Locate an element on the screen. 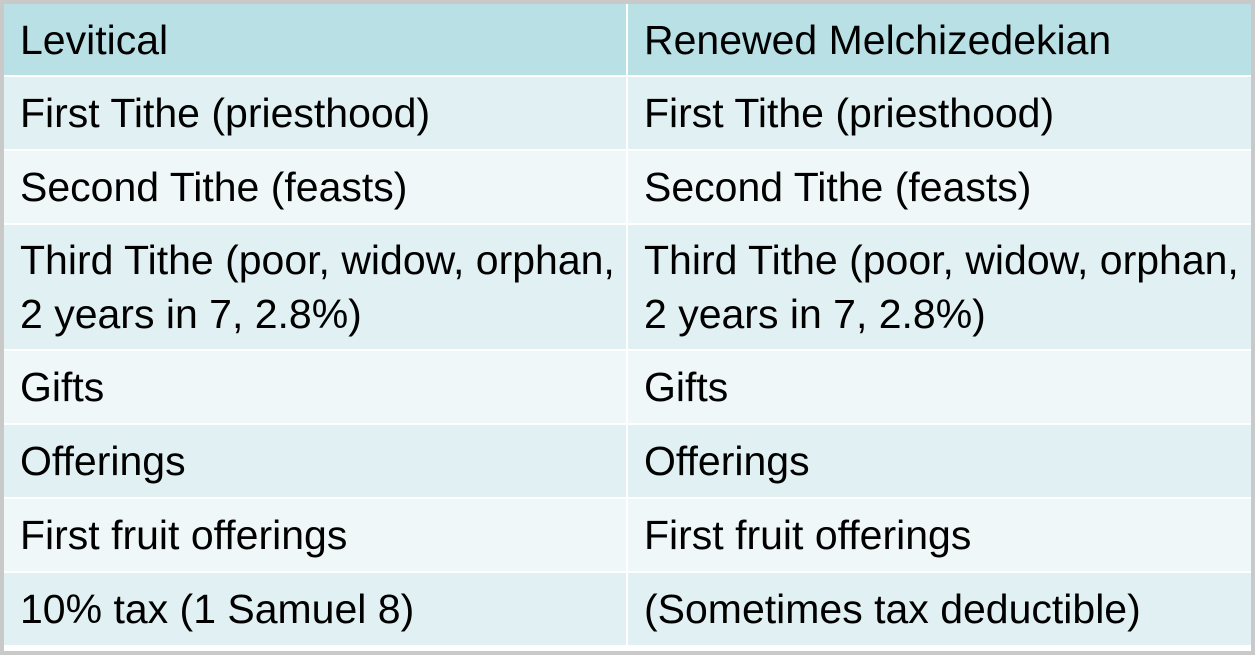  table-cell: 10% tax (1 Samuel 8) is located at coordinates (315, 609).